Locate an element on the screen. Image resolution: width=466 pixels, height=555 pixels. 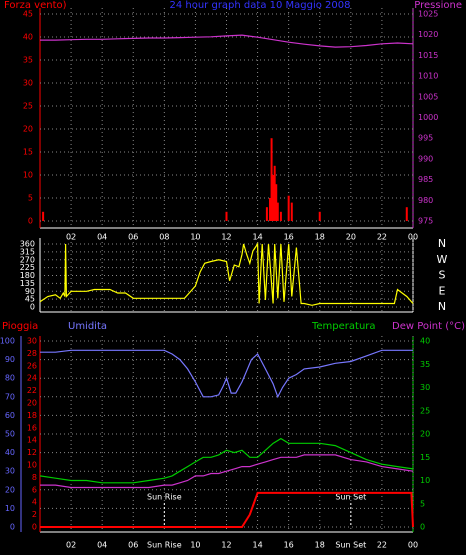
y-tick-label: 360 is located at coordinates (27, 244).